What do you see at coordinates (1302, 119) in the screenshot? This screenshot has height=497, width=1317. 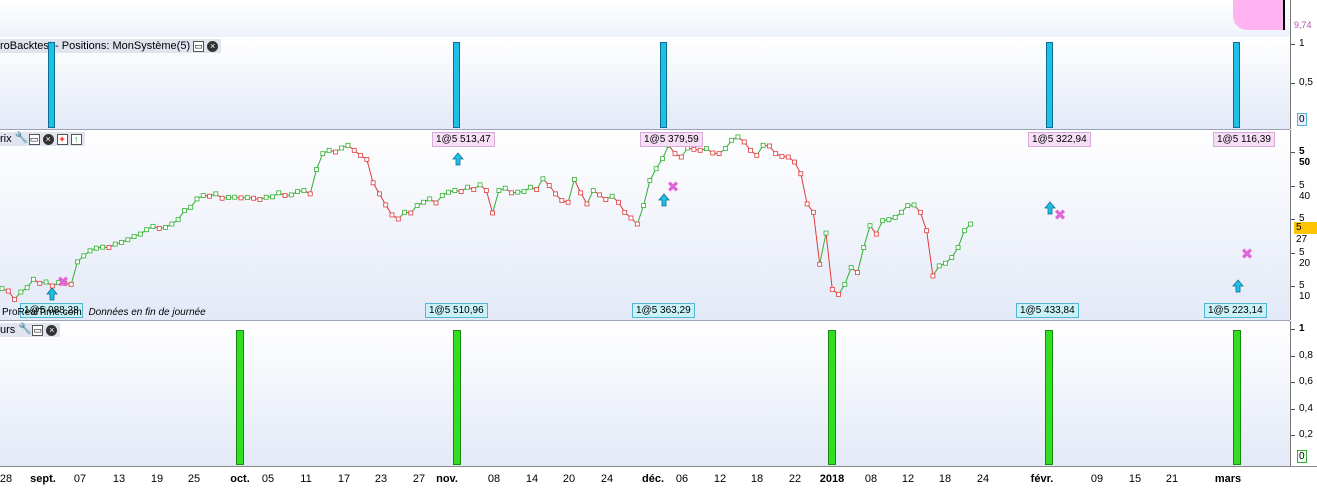 I see `positions-zero-label: 0` at bounding box center [1302, 119].